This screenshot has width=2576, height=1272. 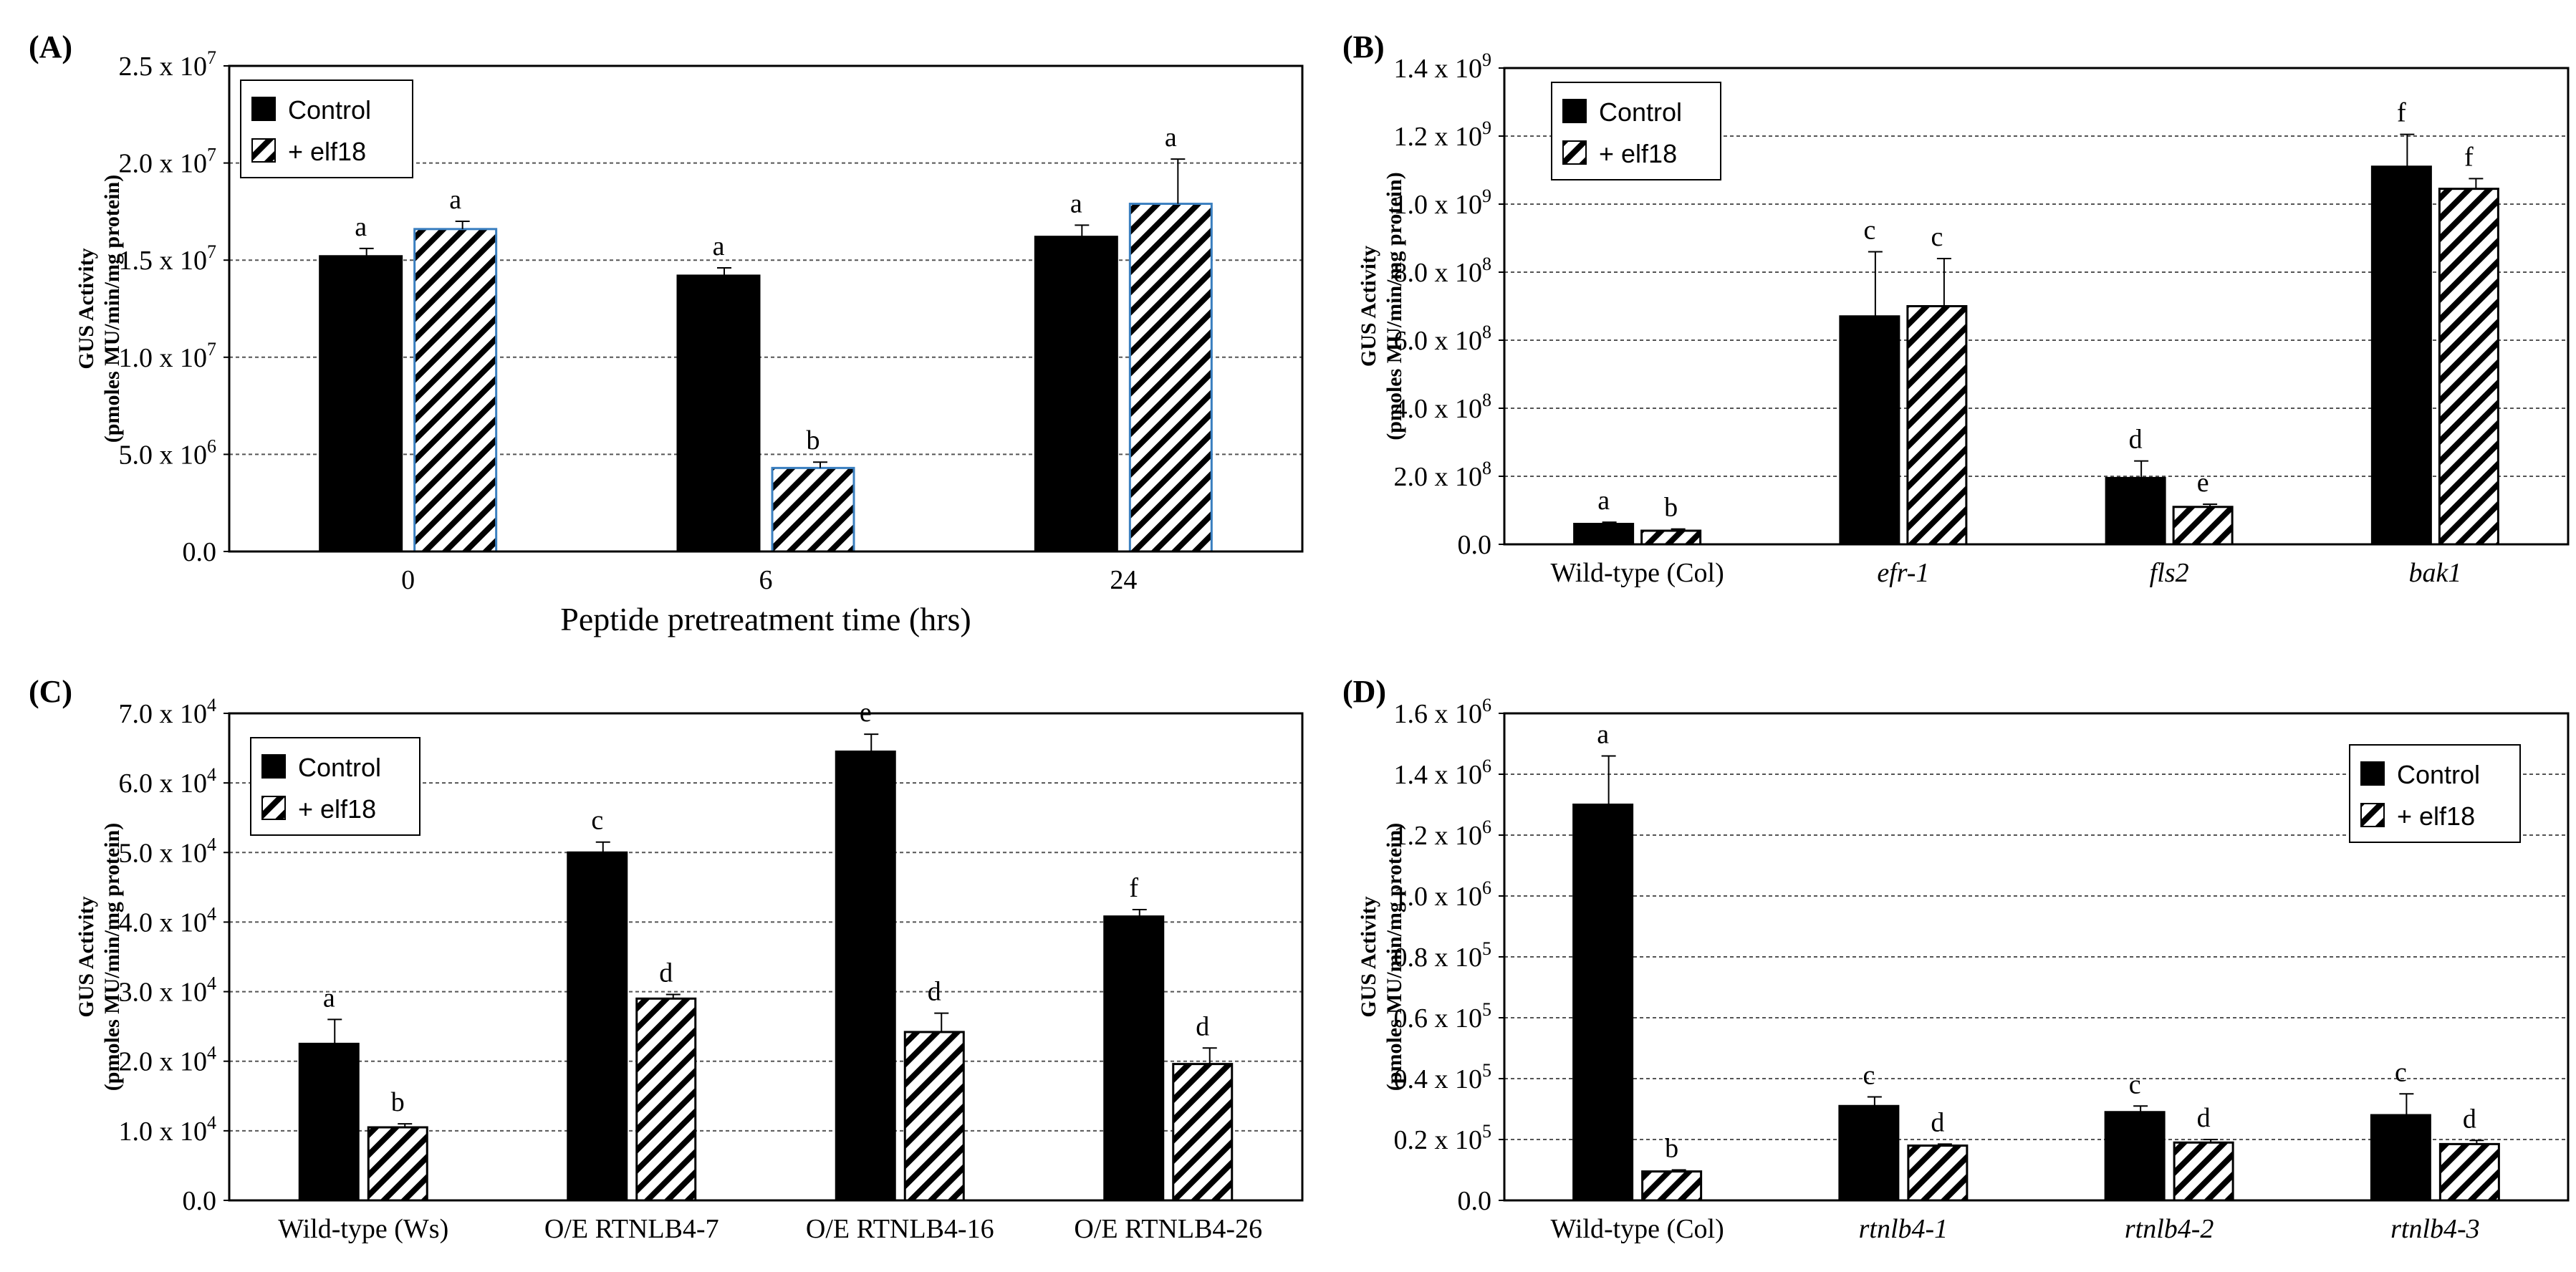 I want to click on y-tick-label: 4.0 x 10⁴, so click(x=168, y=920).